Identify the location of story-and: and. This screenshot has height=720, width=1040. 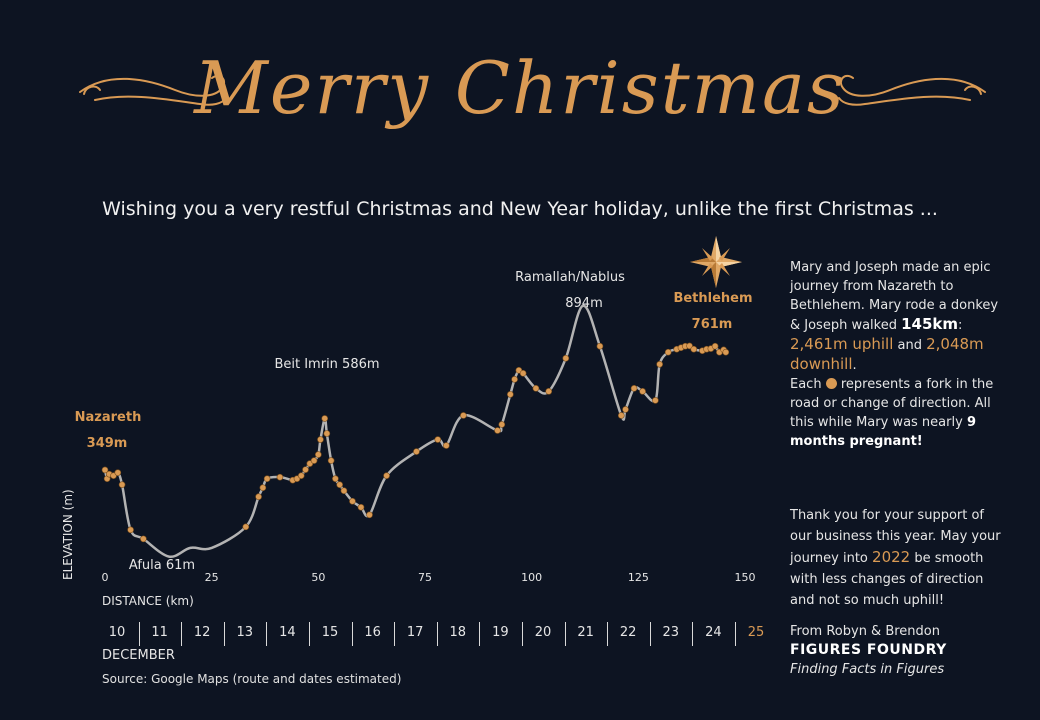
(909, 345).